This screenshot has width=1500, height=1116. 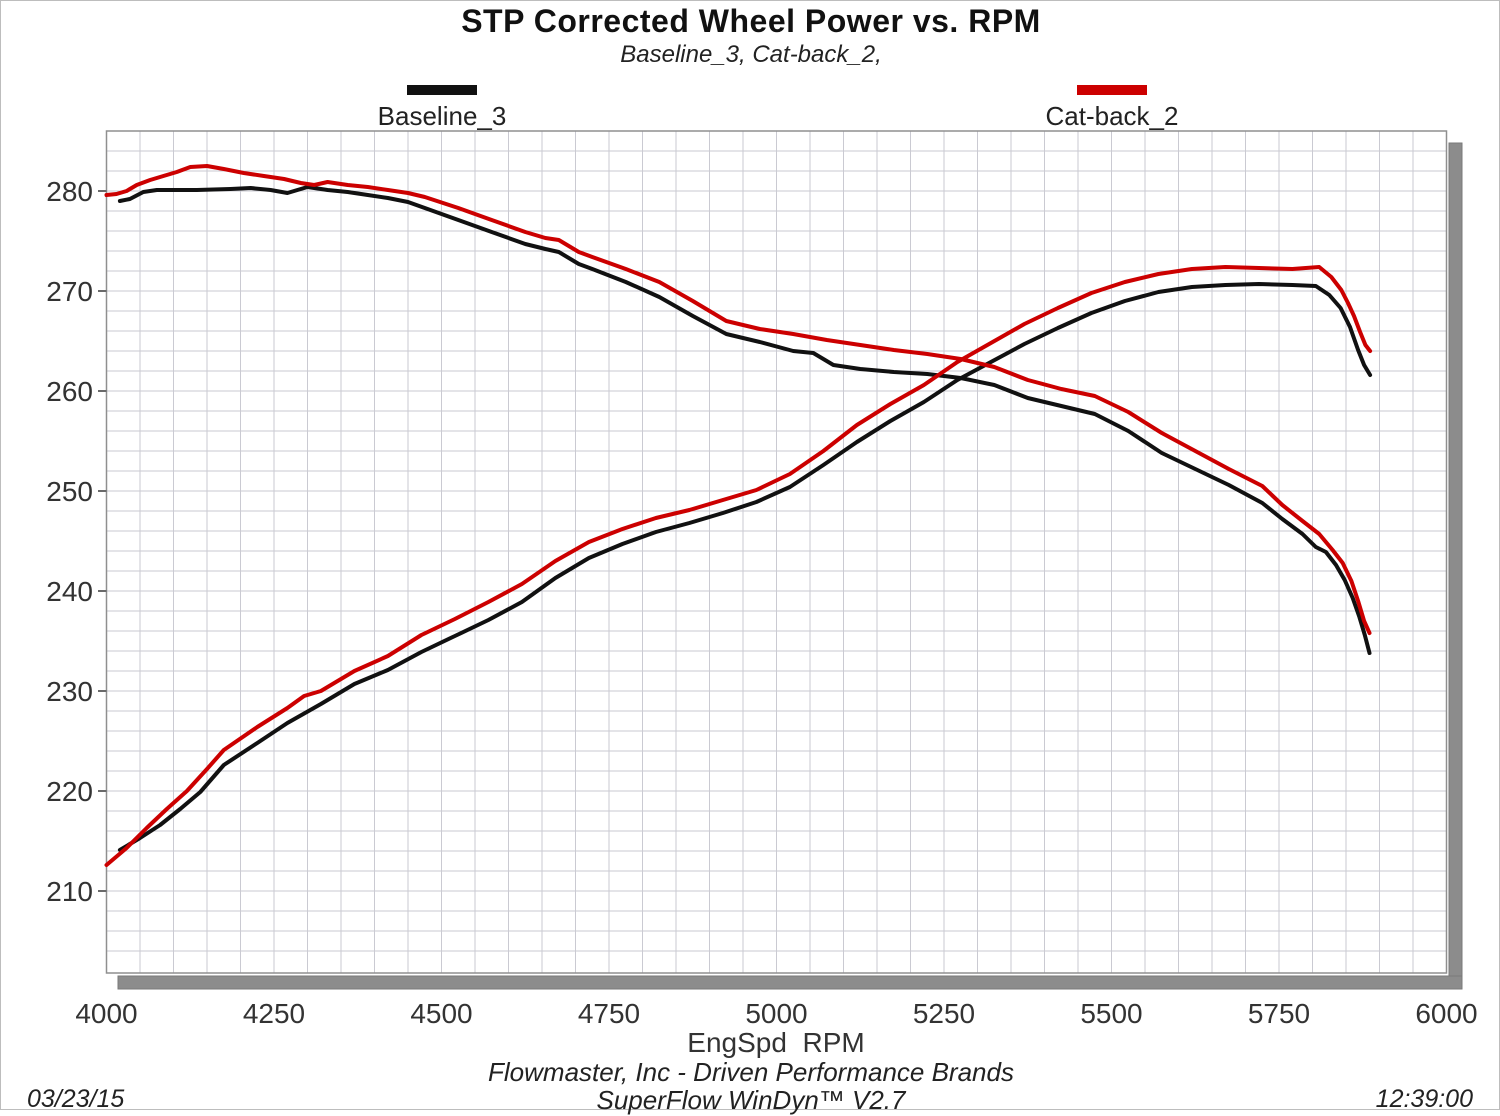 I want to click on svg-text: 270, so click(x=69, y=291).